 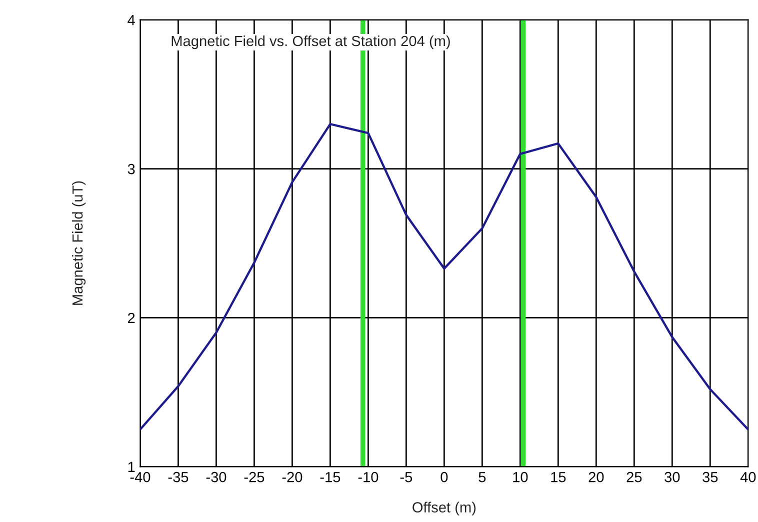 I want to click on y-tick-label: 4, so click(x=131, y=20).